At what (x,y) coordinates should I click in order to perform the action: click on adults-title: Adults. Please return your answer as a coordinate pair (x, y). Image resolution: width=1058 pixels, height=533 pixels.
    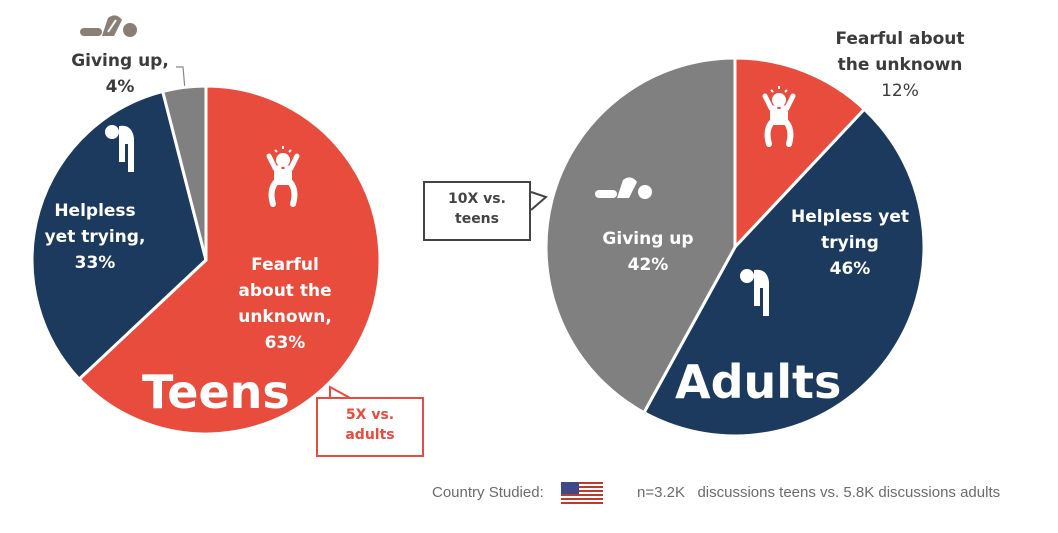
    Looking at the image, I should click on (758, 382).